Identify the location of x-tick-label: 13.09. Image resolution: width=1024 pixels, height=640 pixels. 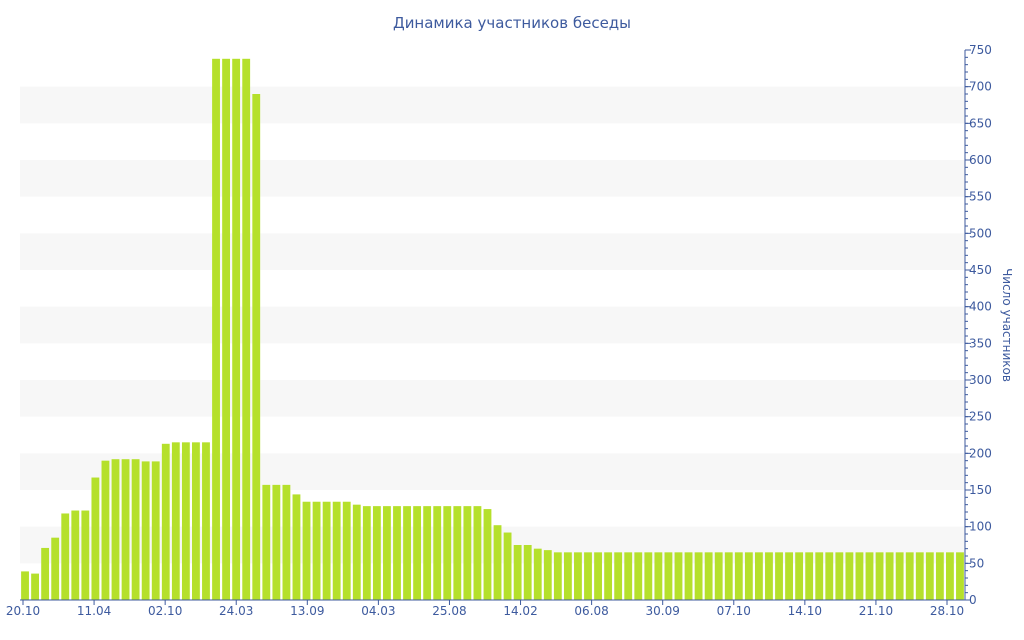
(307, 611).